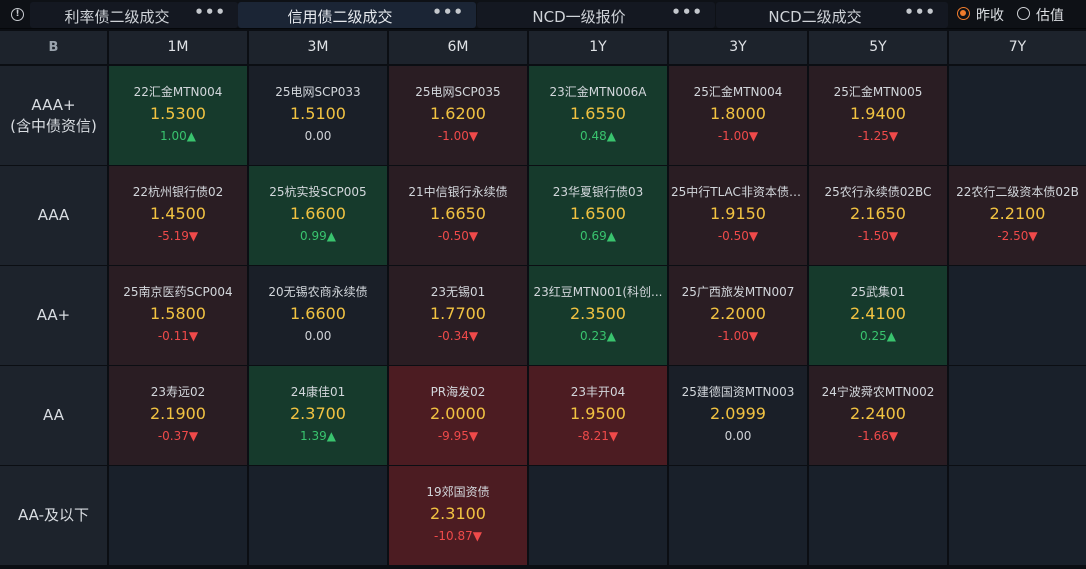 The width and height of the screenshot is (1086, 569). I want to click on info-icon: !, so click(17, 14).